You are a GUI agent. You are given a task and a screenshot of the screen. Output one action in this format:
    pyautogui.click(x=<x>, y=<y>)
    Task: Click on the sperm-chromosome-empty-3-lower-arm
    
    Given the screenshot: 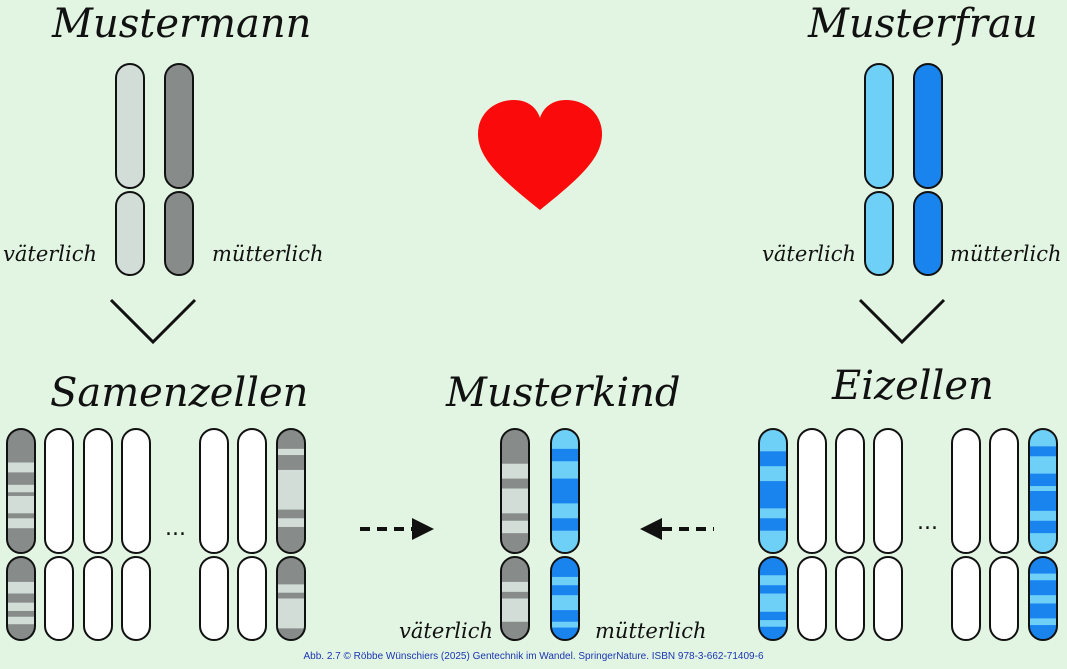 What is the action you would take?
    pyautogui.click(x=136, y=598)
    